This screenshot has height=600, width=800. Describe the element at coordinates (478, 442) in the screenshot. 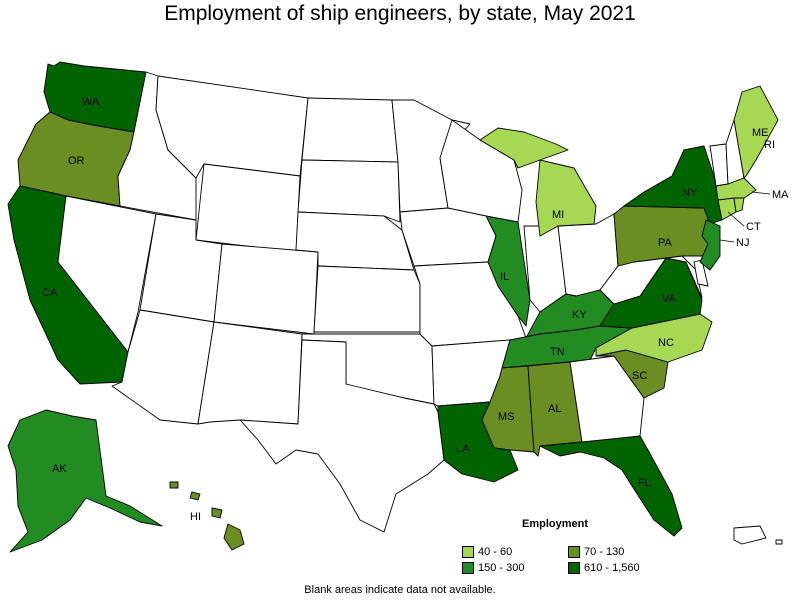

I see `state-la` at that location.